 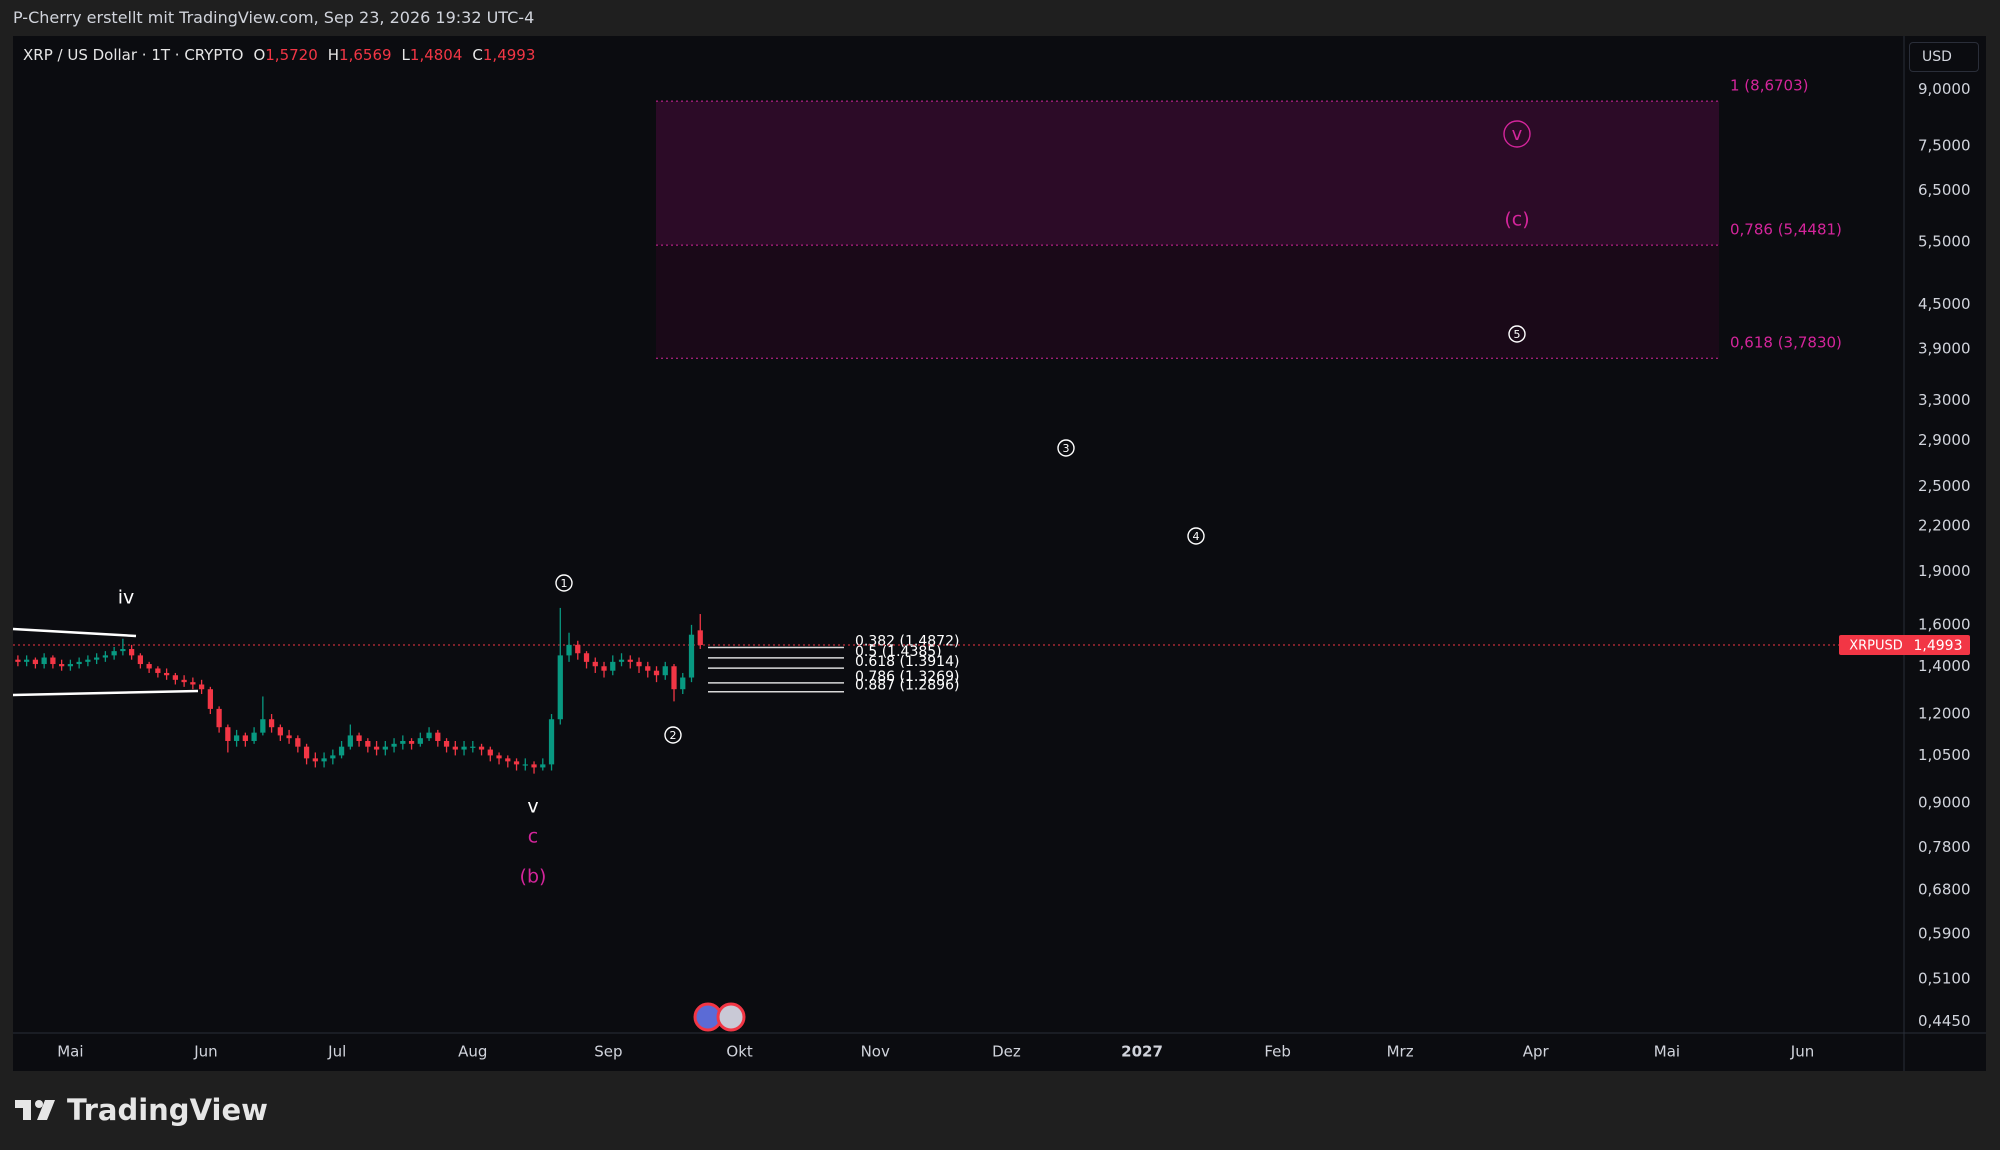 I want to click on wave-label: c, so click(x=533, y=837).